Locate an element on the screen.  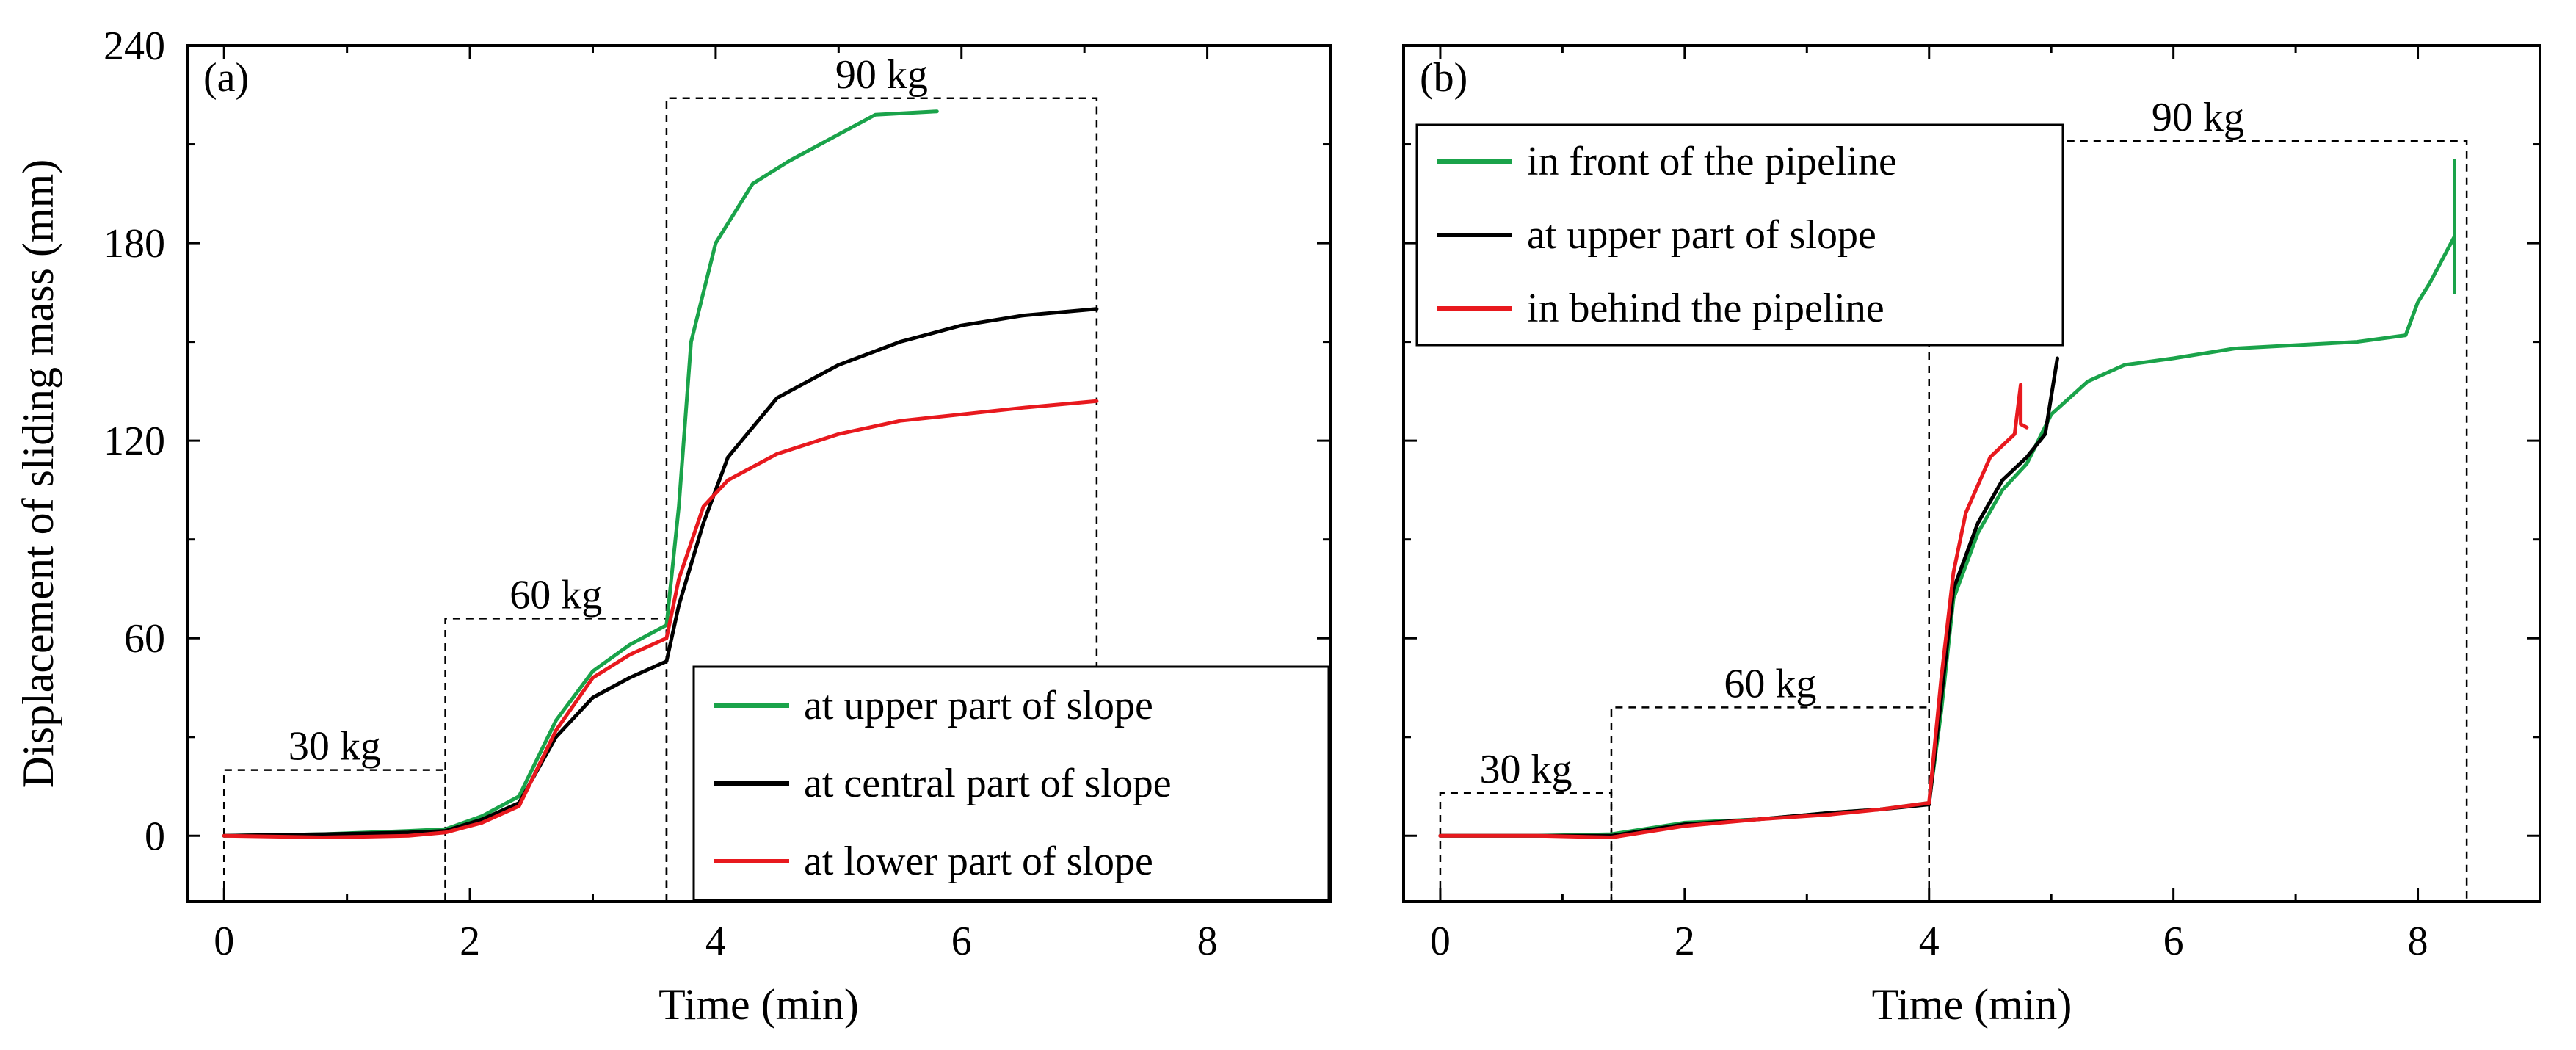
y-tick-label: 0 is located at coordinates (155, 836).